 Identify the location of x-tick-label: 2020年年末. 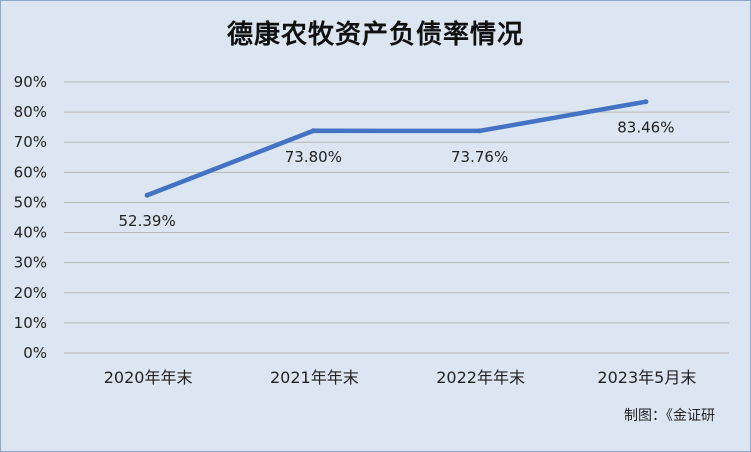
(148, 377).